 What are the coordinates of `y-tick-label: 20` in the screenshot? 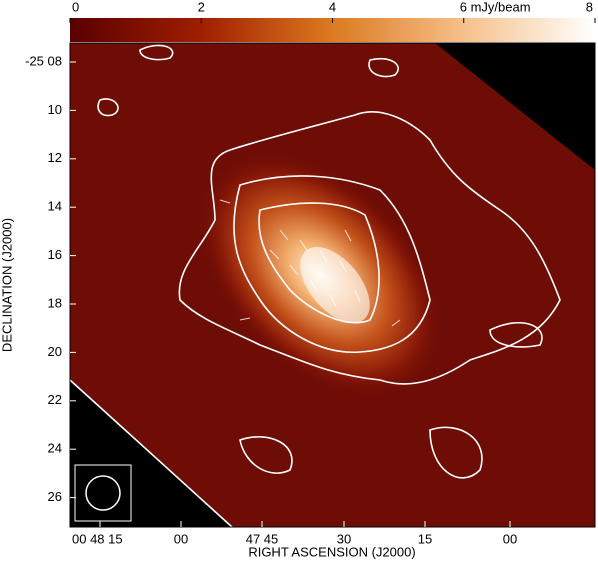 It's located at (55, 351).